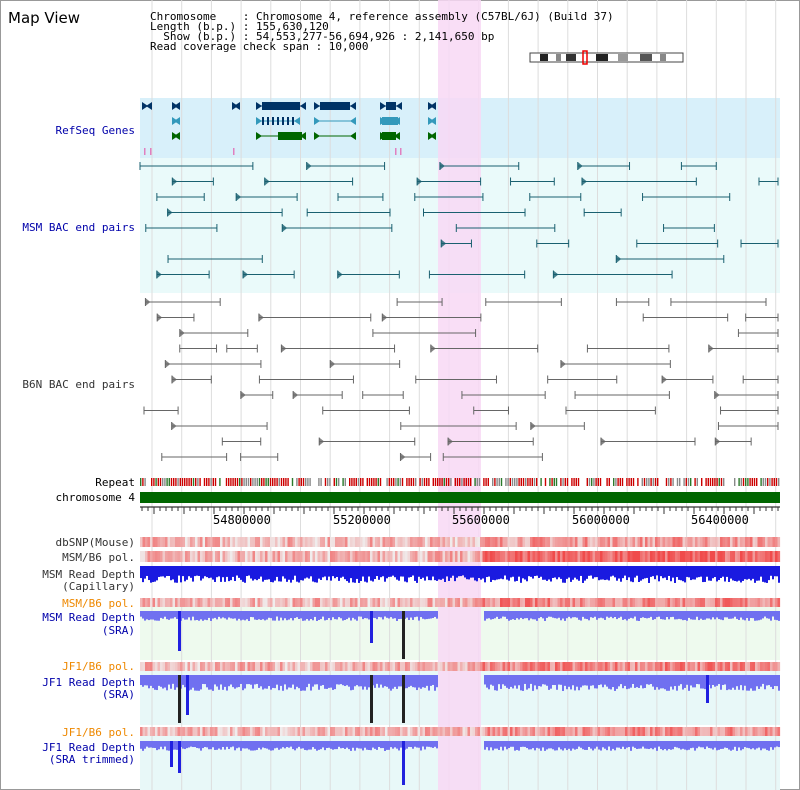  I want to click on jf1-sra-depth-spike, so click(707, 689).